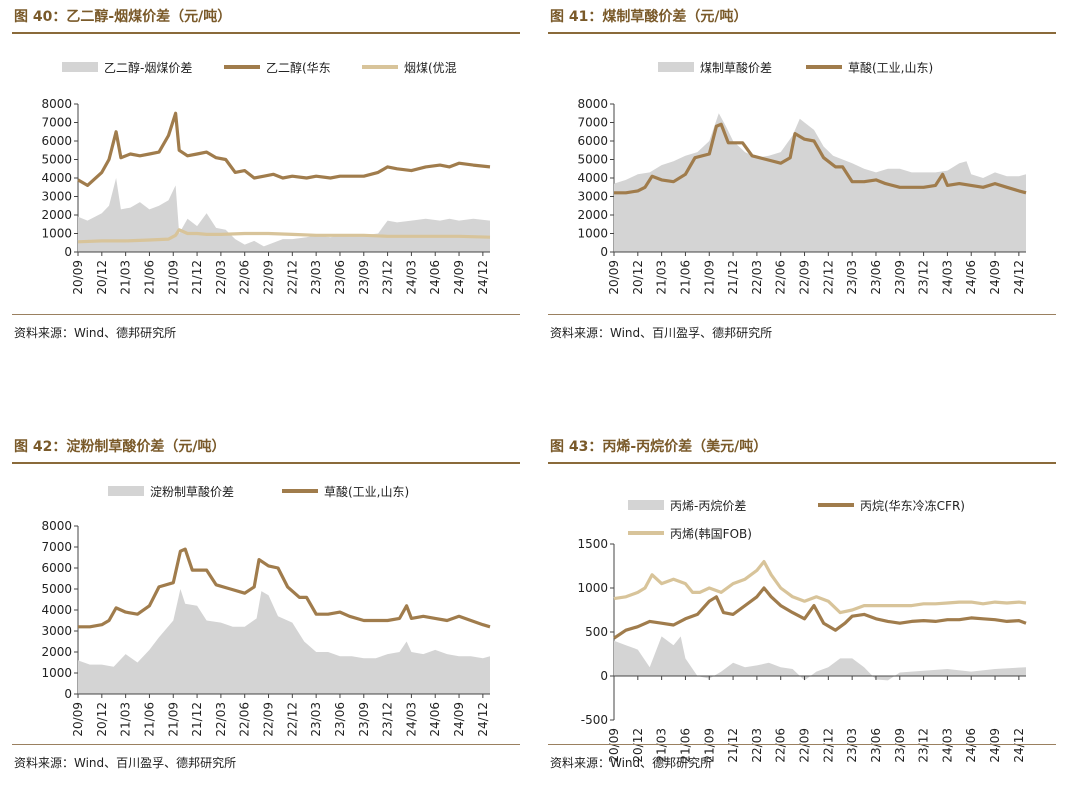 This screenshot has width=1080, height=786. I want to click on y-tick-label: 1500, so click(592, 544).